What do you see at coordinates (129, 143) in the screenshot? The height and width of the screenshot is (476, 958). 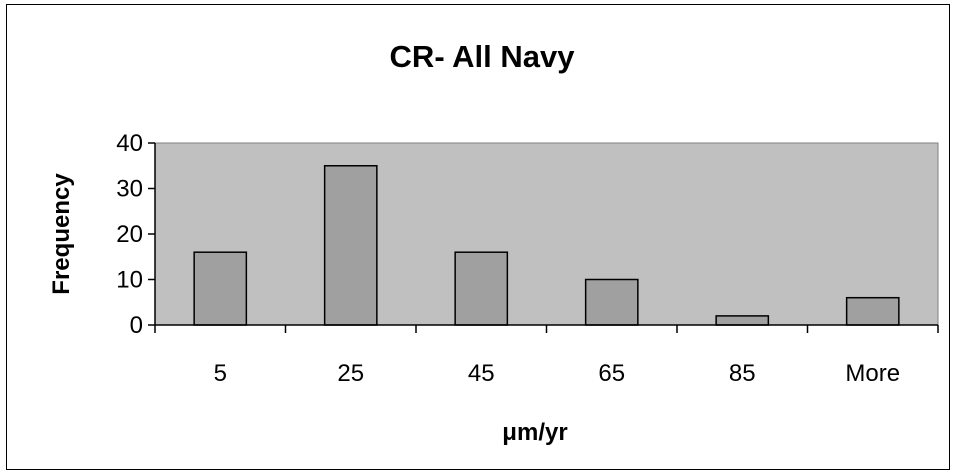 I see `y-tick-label: 40` at bounding box center [129, 143].